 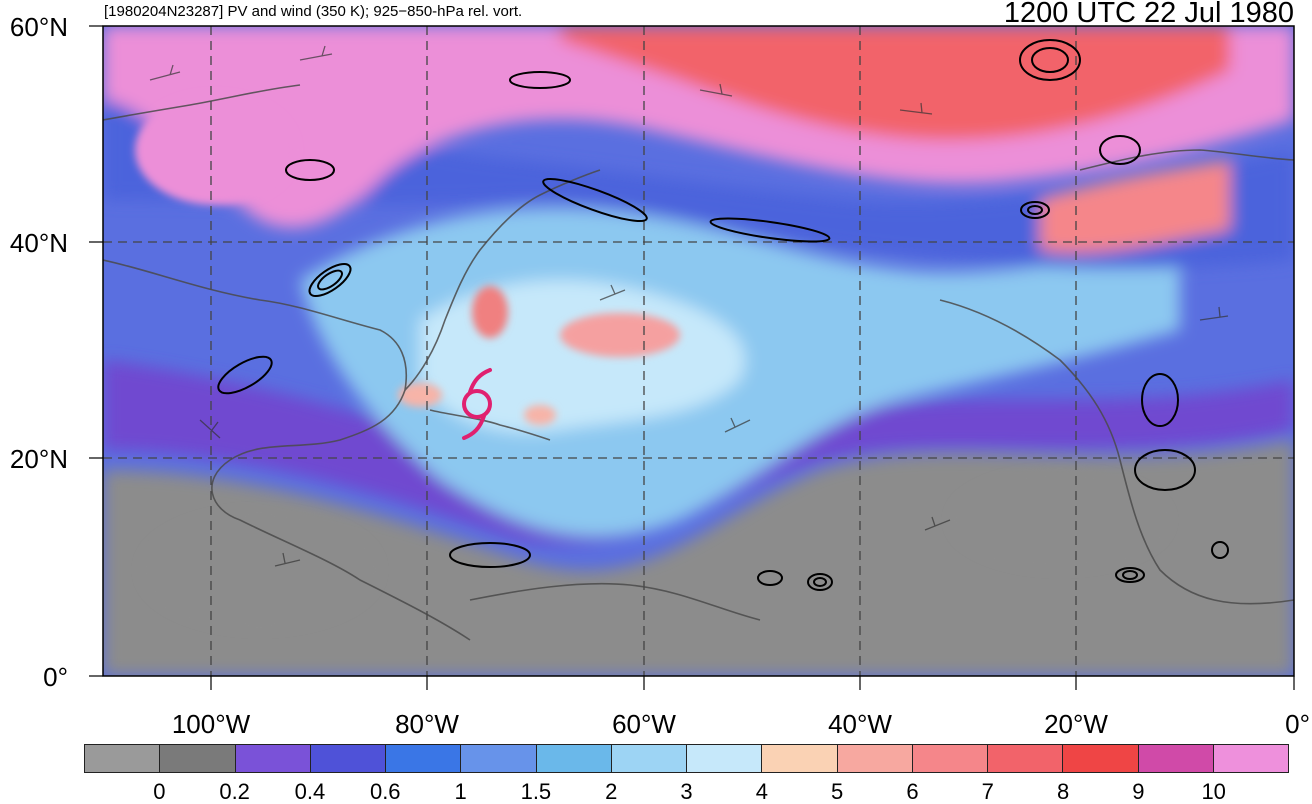 What do you see at coordinates (620, 335) in the screenshot?
I see `pv-anomaly-central` at bounding box center [620, 335].